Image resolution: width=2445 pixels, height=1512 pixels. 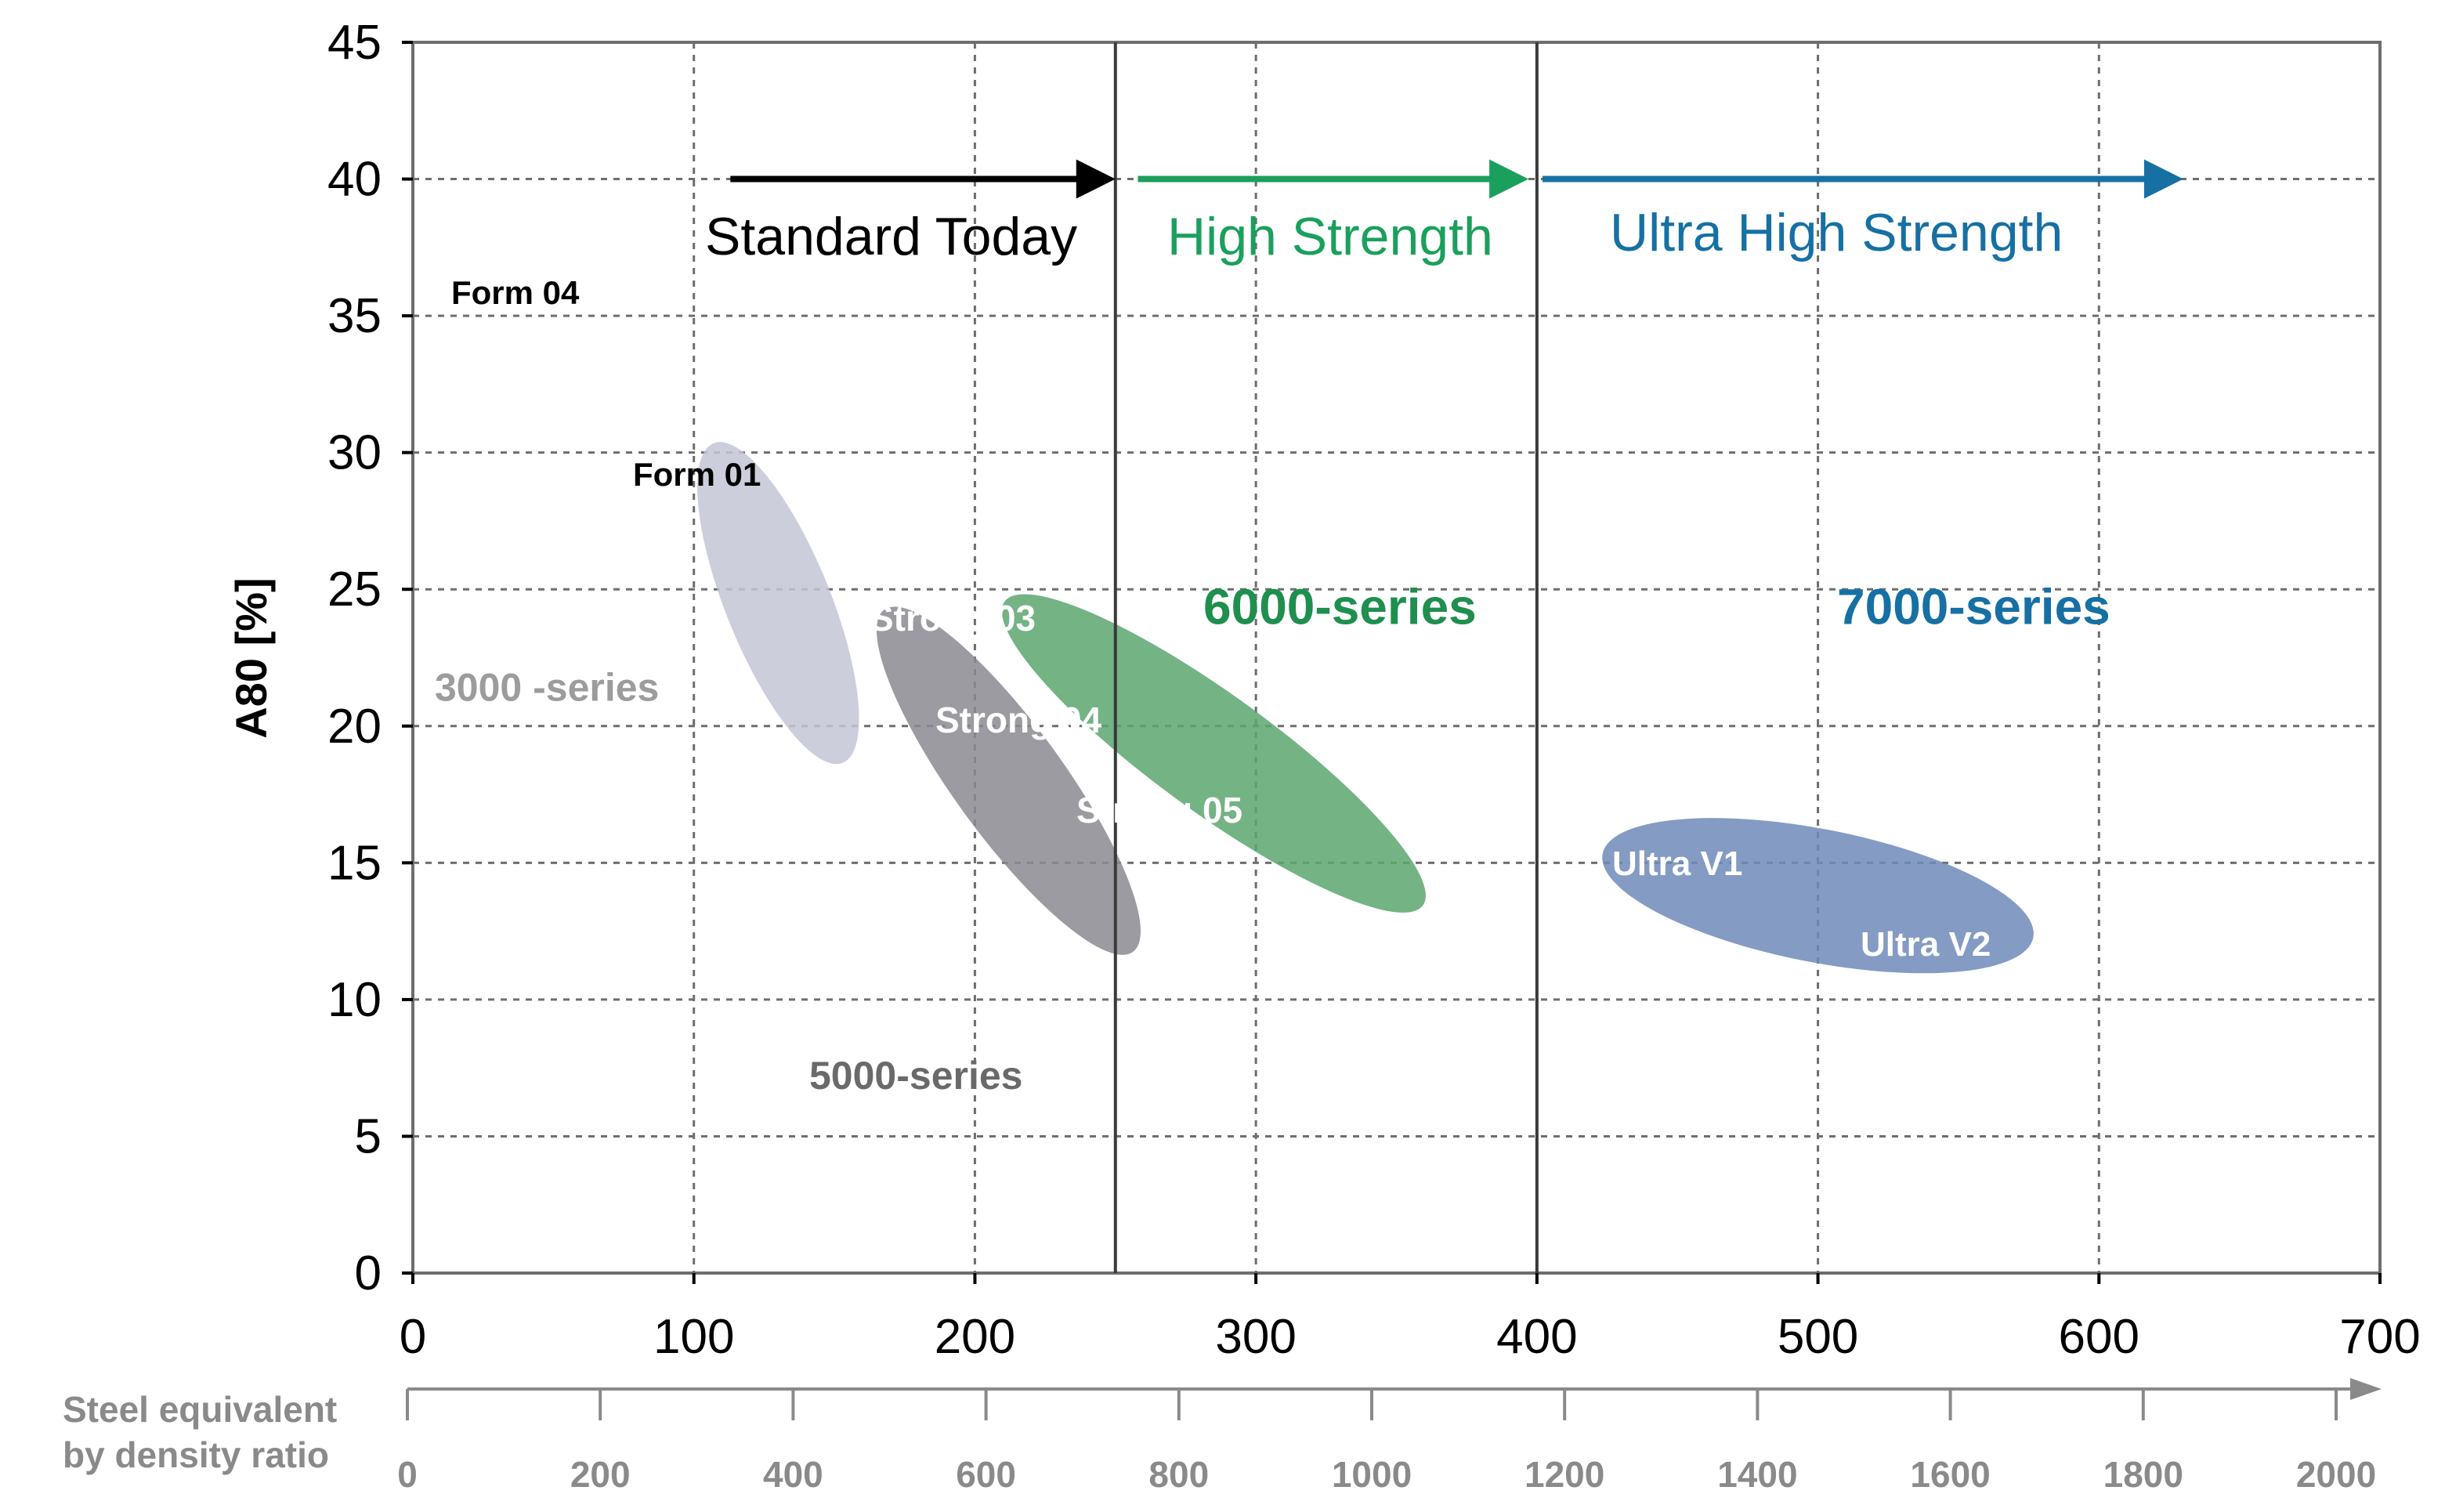 What do you see at coordinates (368, 1273) in the screenshot?
I see `y-tick-label: 0` at bounding box center [368, 1273].